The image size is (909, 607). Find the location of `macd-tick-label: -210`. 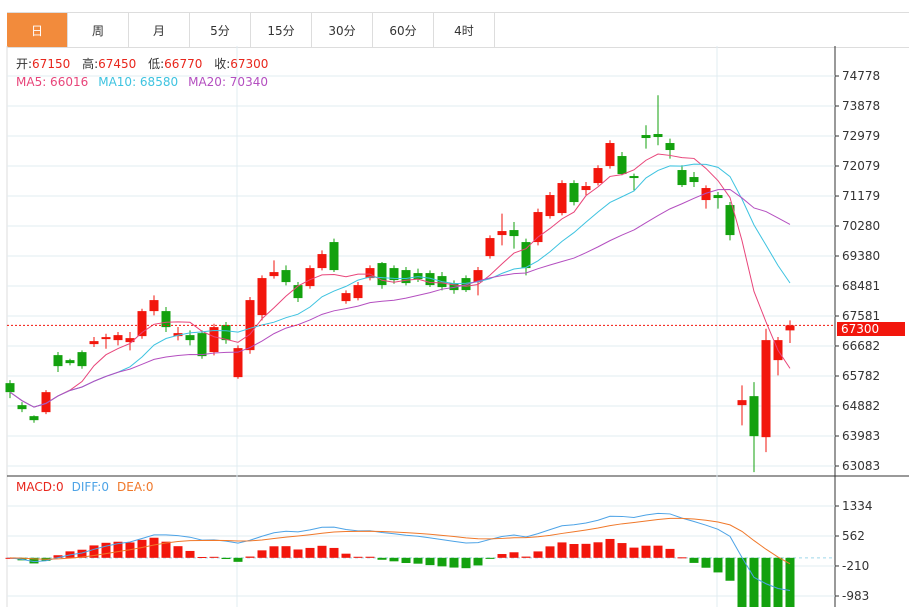

macd-tick-label: -210 is located at coordinates (855, 566).